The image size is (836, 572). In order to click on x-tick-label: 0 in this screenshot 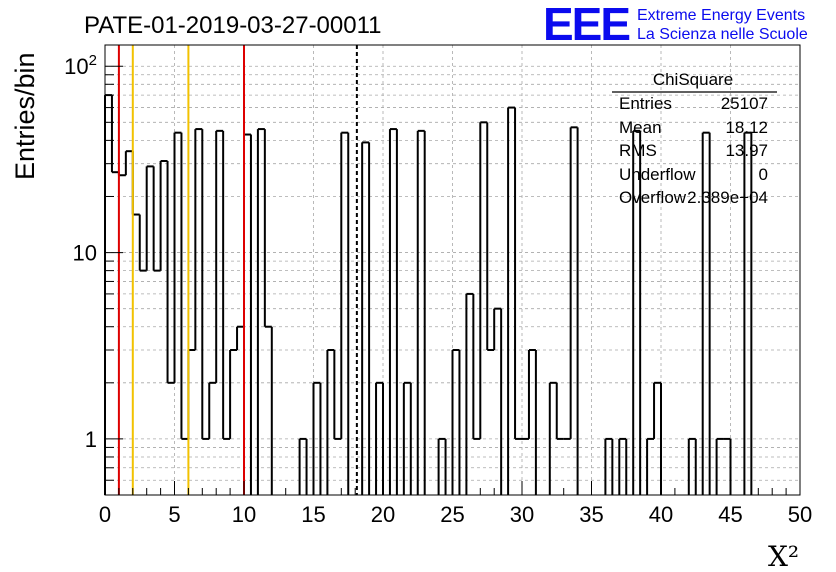, I will do `click(105, 514)`.